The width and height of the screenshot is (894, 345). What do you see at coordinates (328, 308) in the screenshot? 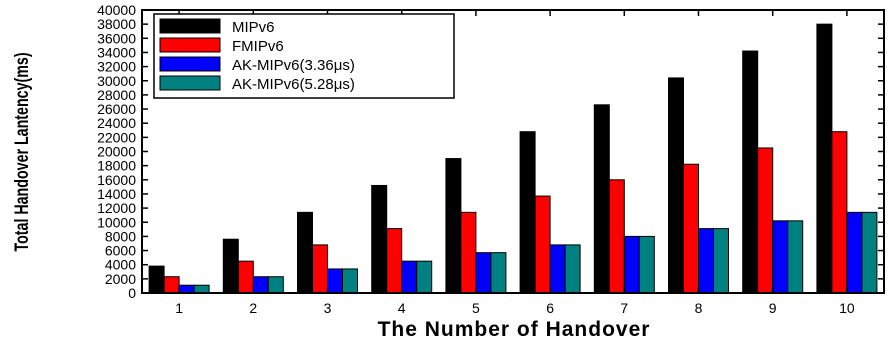
I see `x-tick-label: 3` at bounding box center [328, 308].